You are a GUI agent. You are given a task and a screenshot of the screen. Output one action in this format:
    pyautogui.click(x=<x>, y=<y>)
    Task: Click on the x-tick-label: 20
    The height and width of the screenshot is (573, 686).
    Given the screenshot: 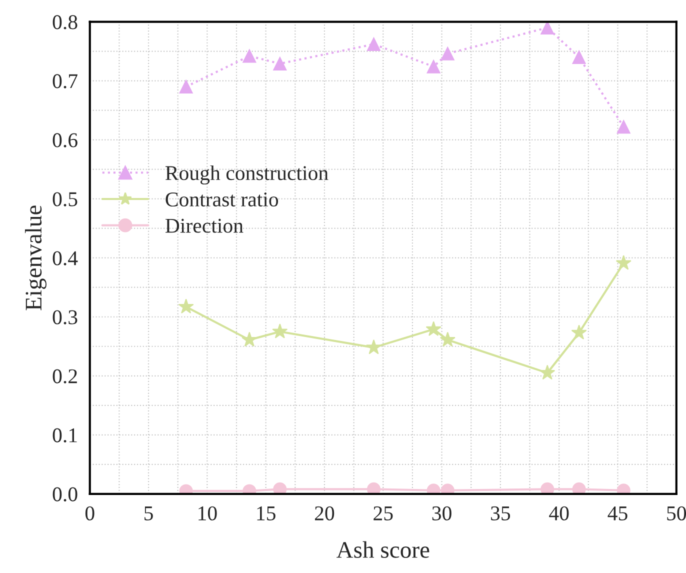 What is the action you would take?
    pyautogui.click(x=324, y=513)
    